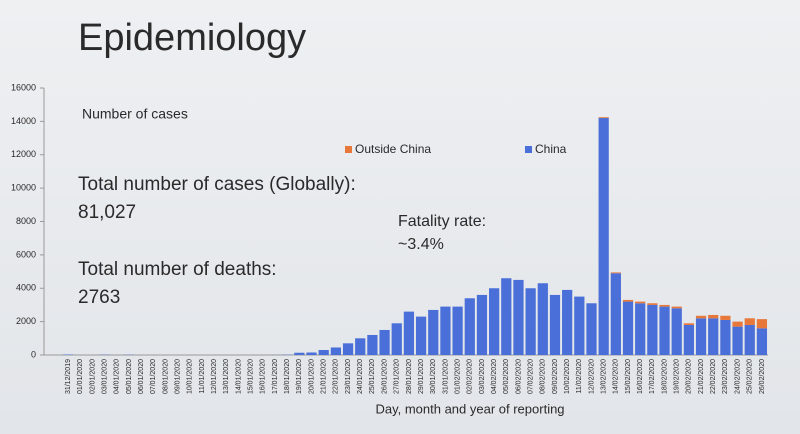 Image resolution: width=800 pixels, height=434 pixels. Describe the element at coordinates (664, 376) in the screenshot. I see `x-tick-label: 18/02/2020` at that location.